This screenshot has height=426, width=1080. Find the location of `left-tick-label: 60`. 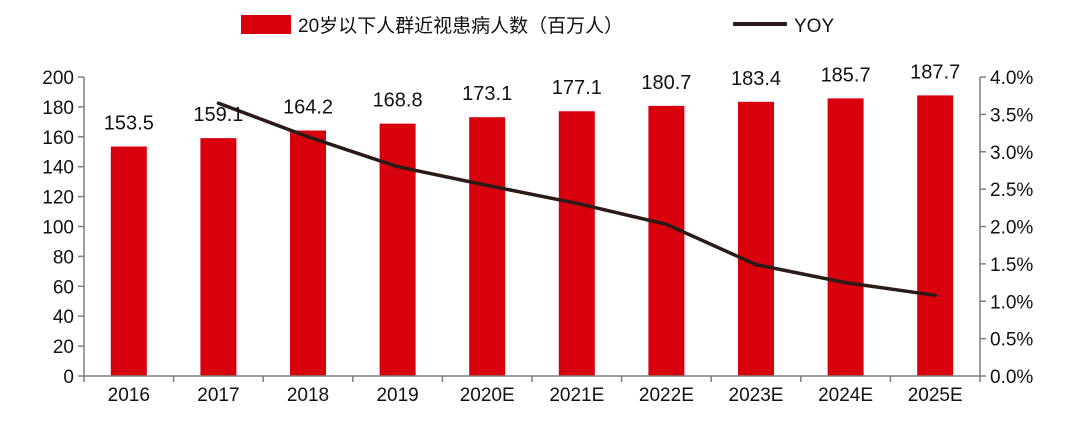

left-tick-label: 60 is located at coordinates (63, 287).